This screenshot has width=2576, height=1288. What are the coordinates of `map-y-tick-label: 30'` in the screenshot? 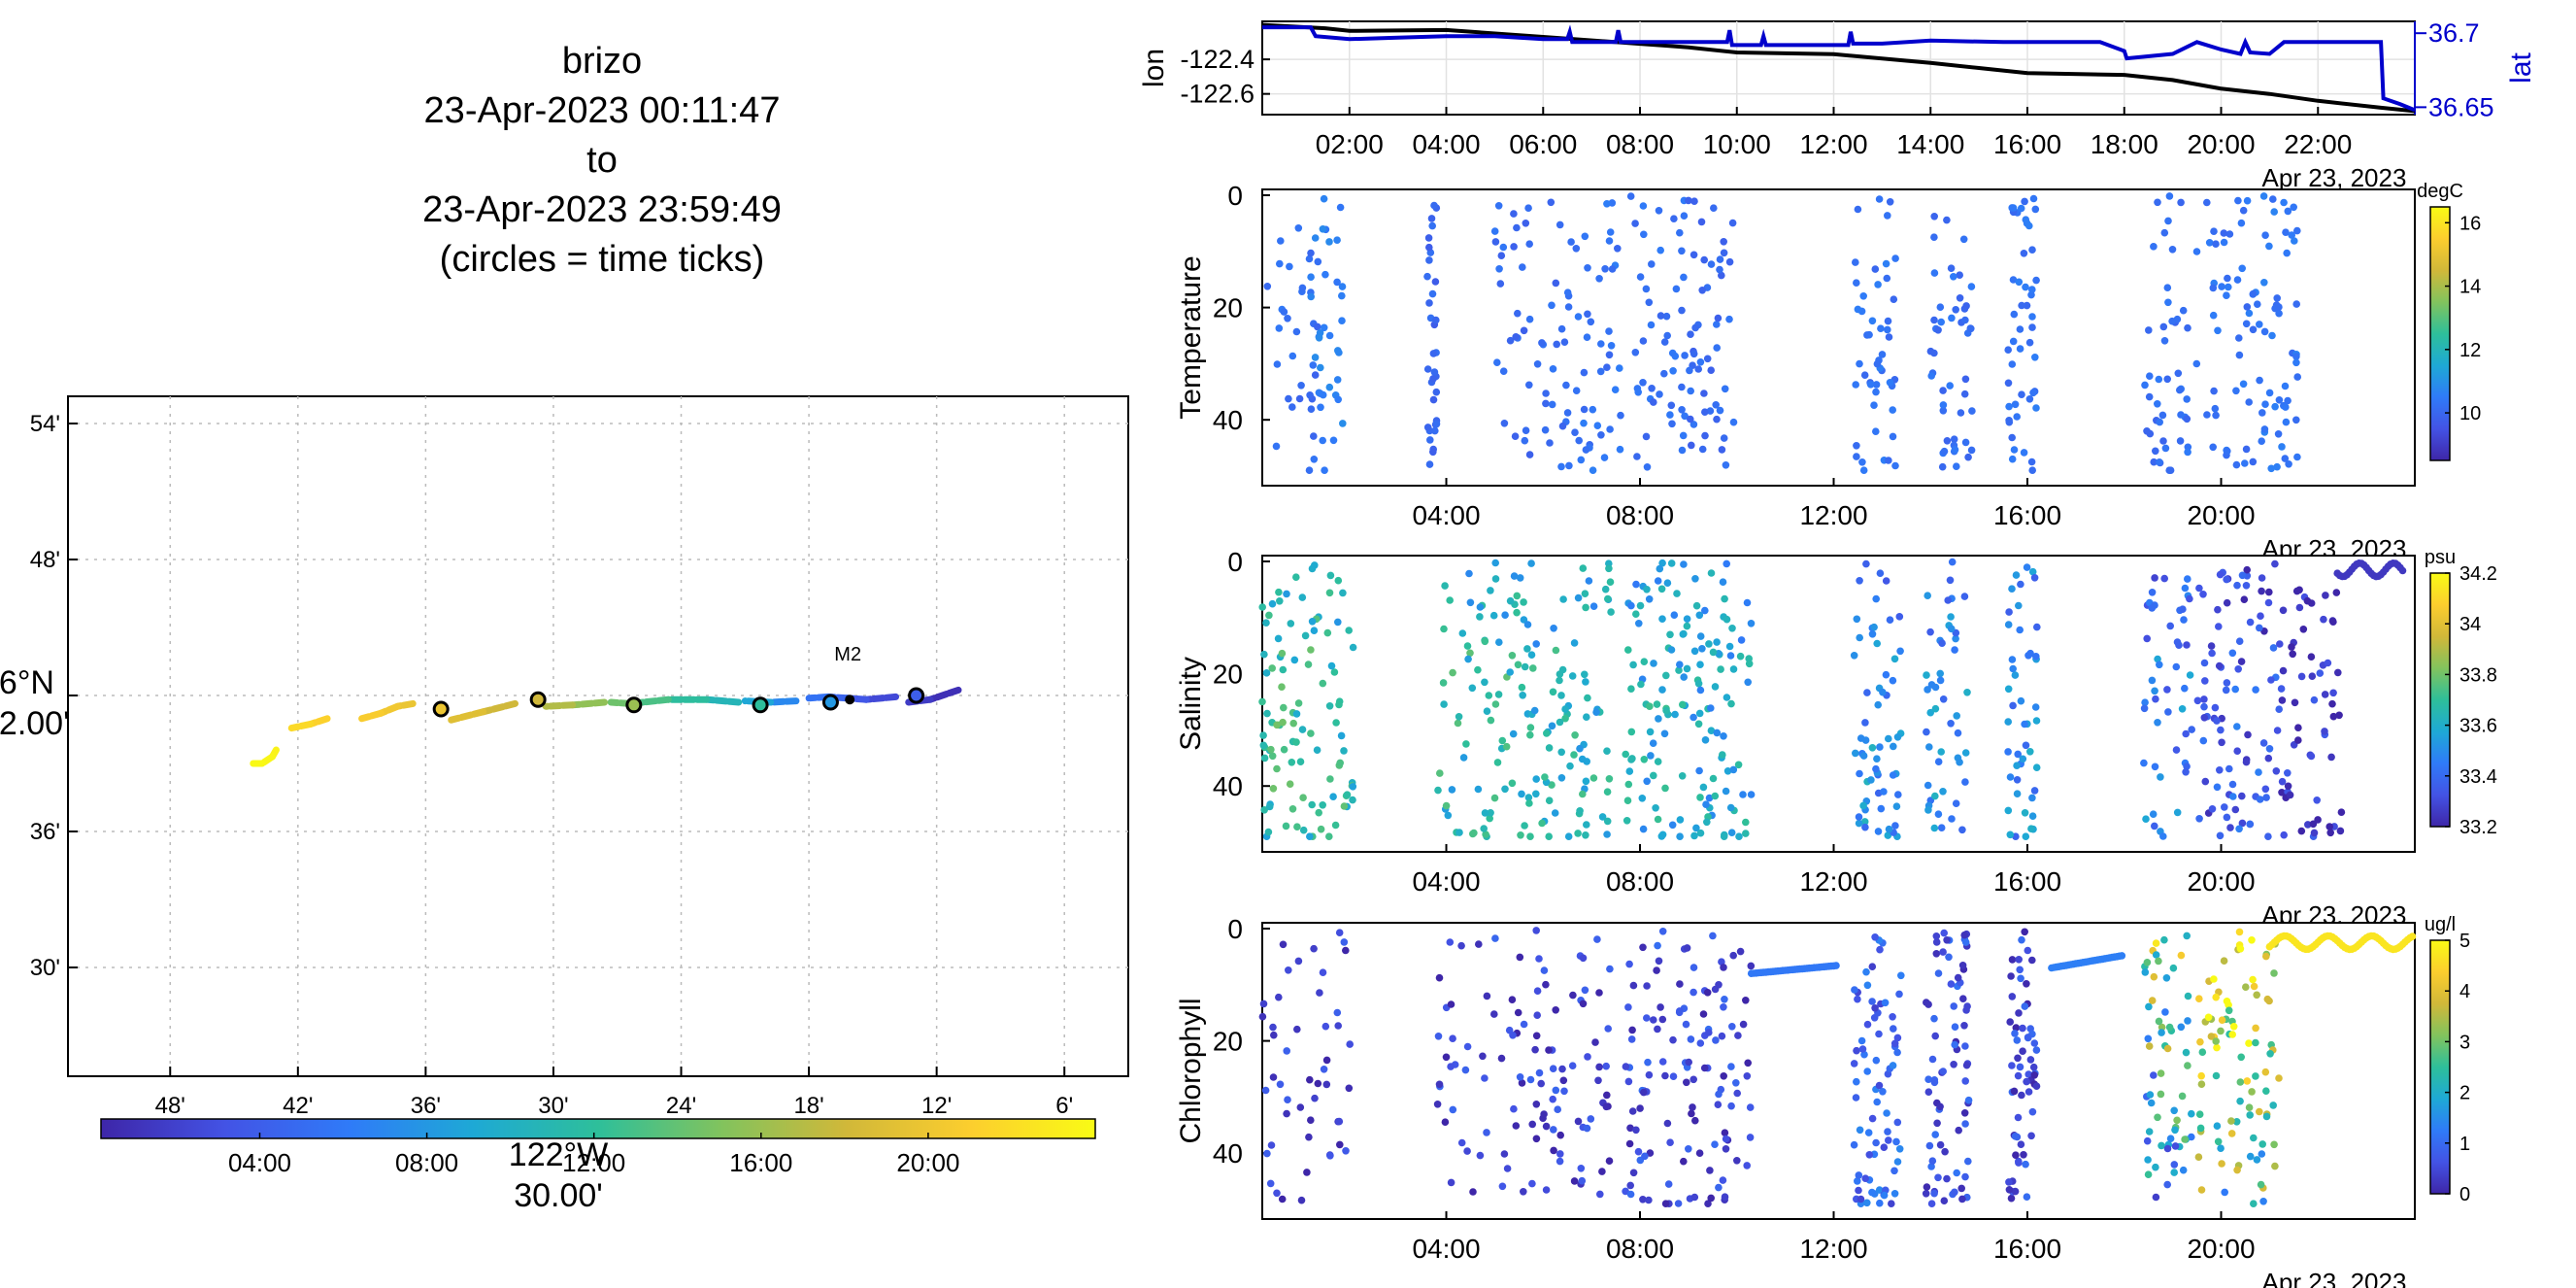 It's located at (45, 968).